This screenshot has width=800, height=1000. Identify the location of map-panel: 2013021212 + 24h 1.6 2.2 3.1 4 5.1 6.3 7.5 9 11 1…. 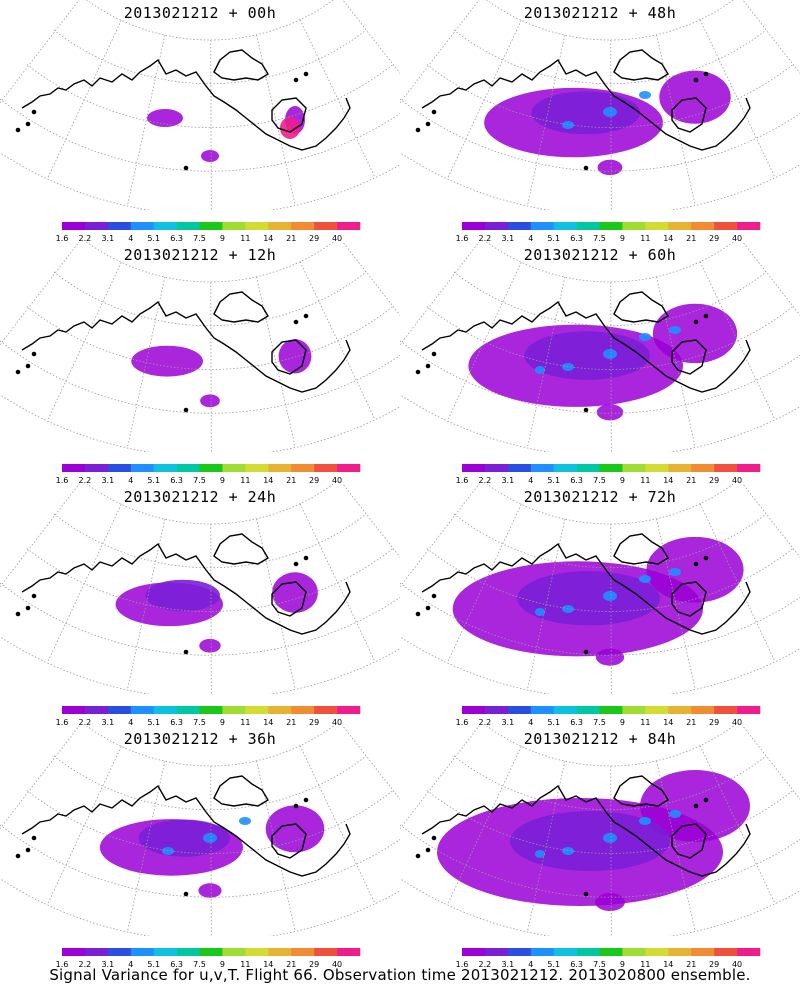
(200, 605).